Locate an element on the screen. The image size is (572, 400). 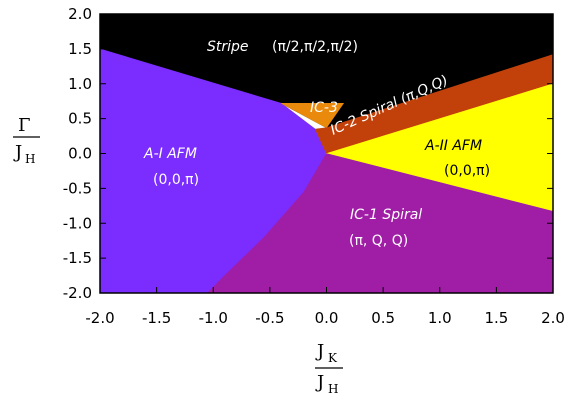
x-axis-label: J K J H is located at coordinates (329, 368).